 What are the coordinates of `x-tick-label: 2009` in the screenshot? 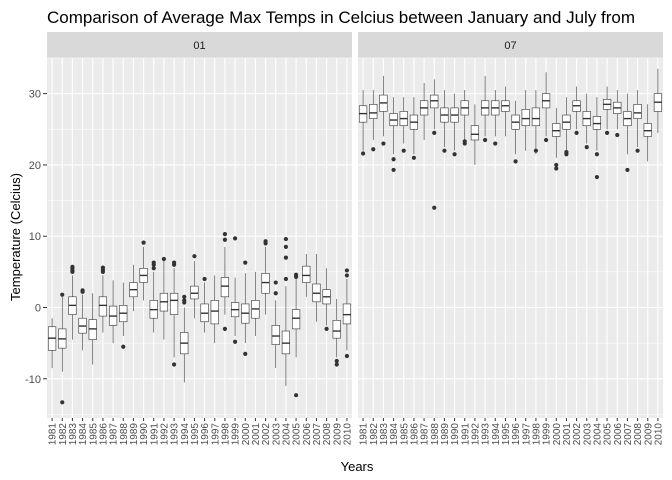 It's located at (337, 434).